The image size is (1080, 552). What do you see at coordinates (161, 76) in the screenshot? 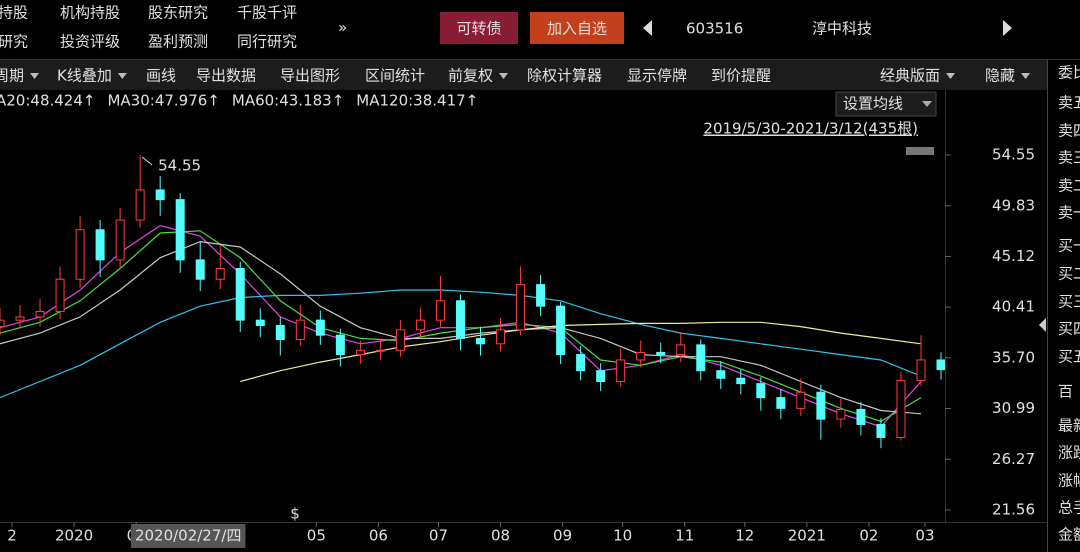
I see `toolbar-item: 画线` at bounding box center [161, 76].